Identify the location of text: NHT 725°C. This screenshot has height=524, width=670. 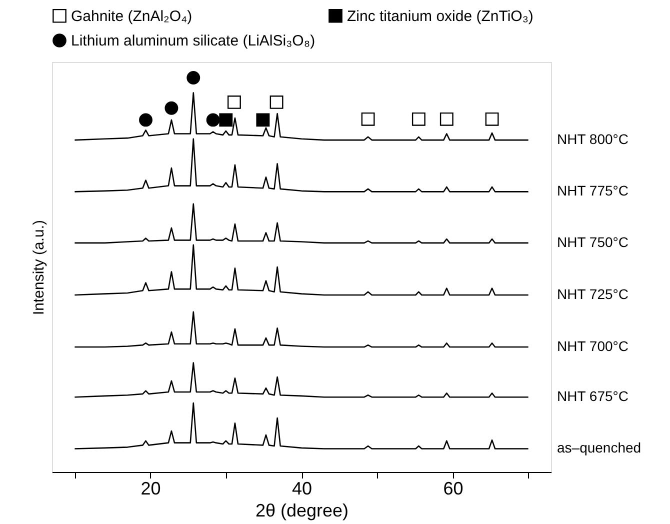
(592, 294).